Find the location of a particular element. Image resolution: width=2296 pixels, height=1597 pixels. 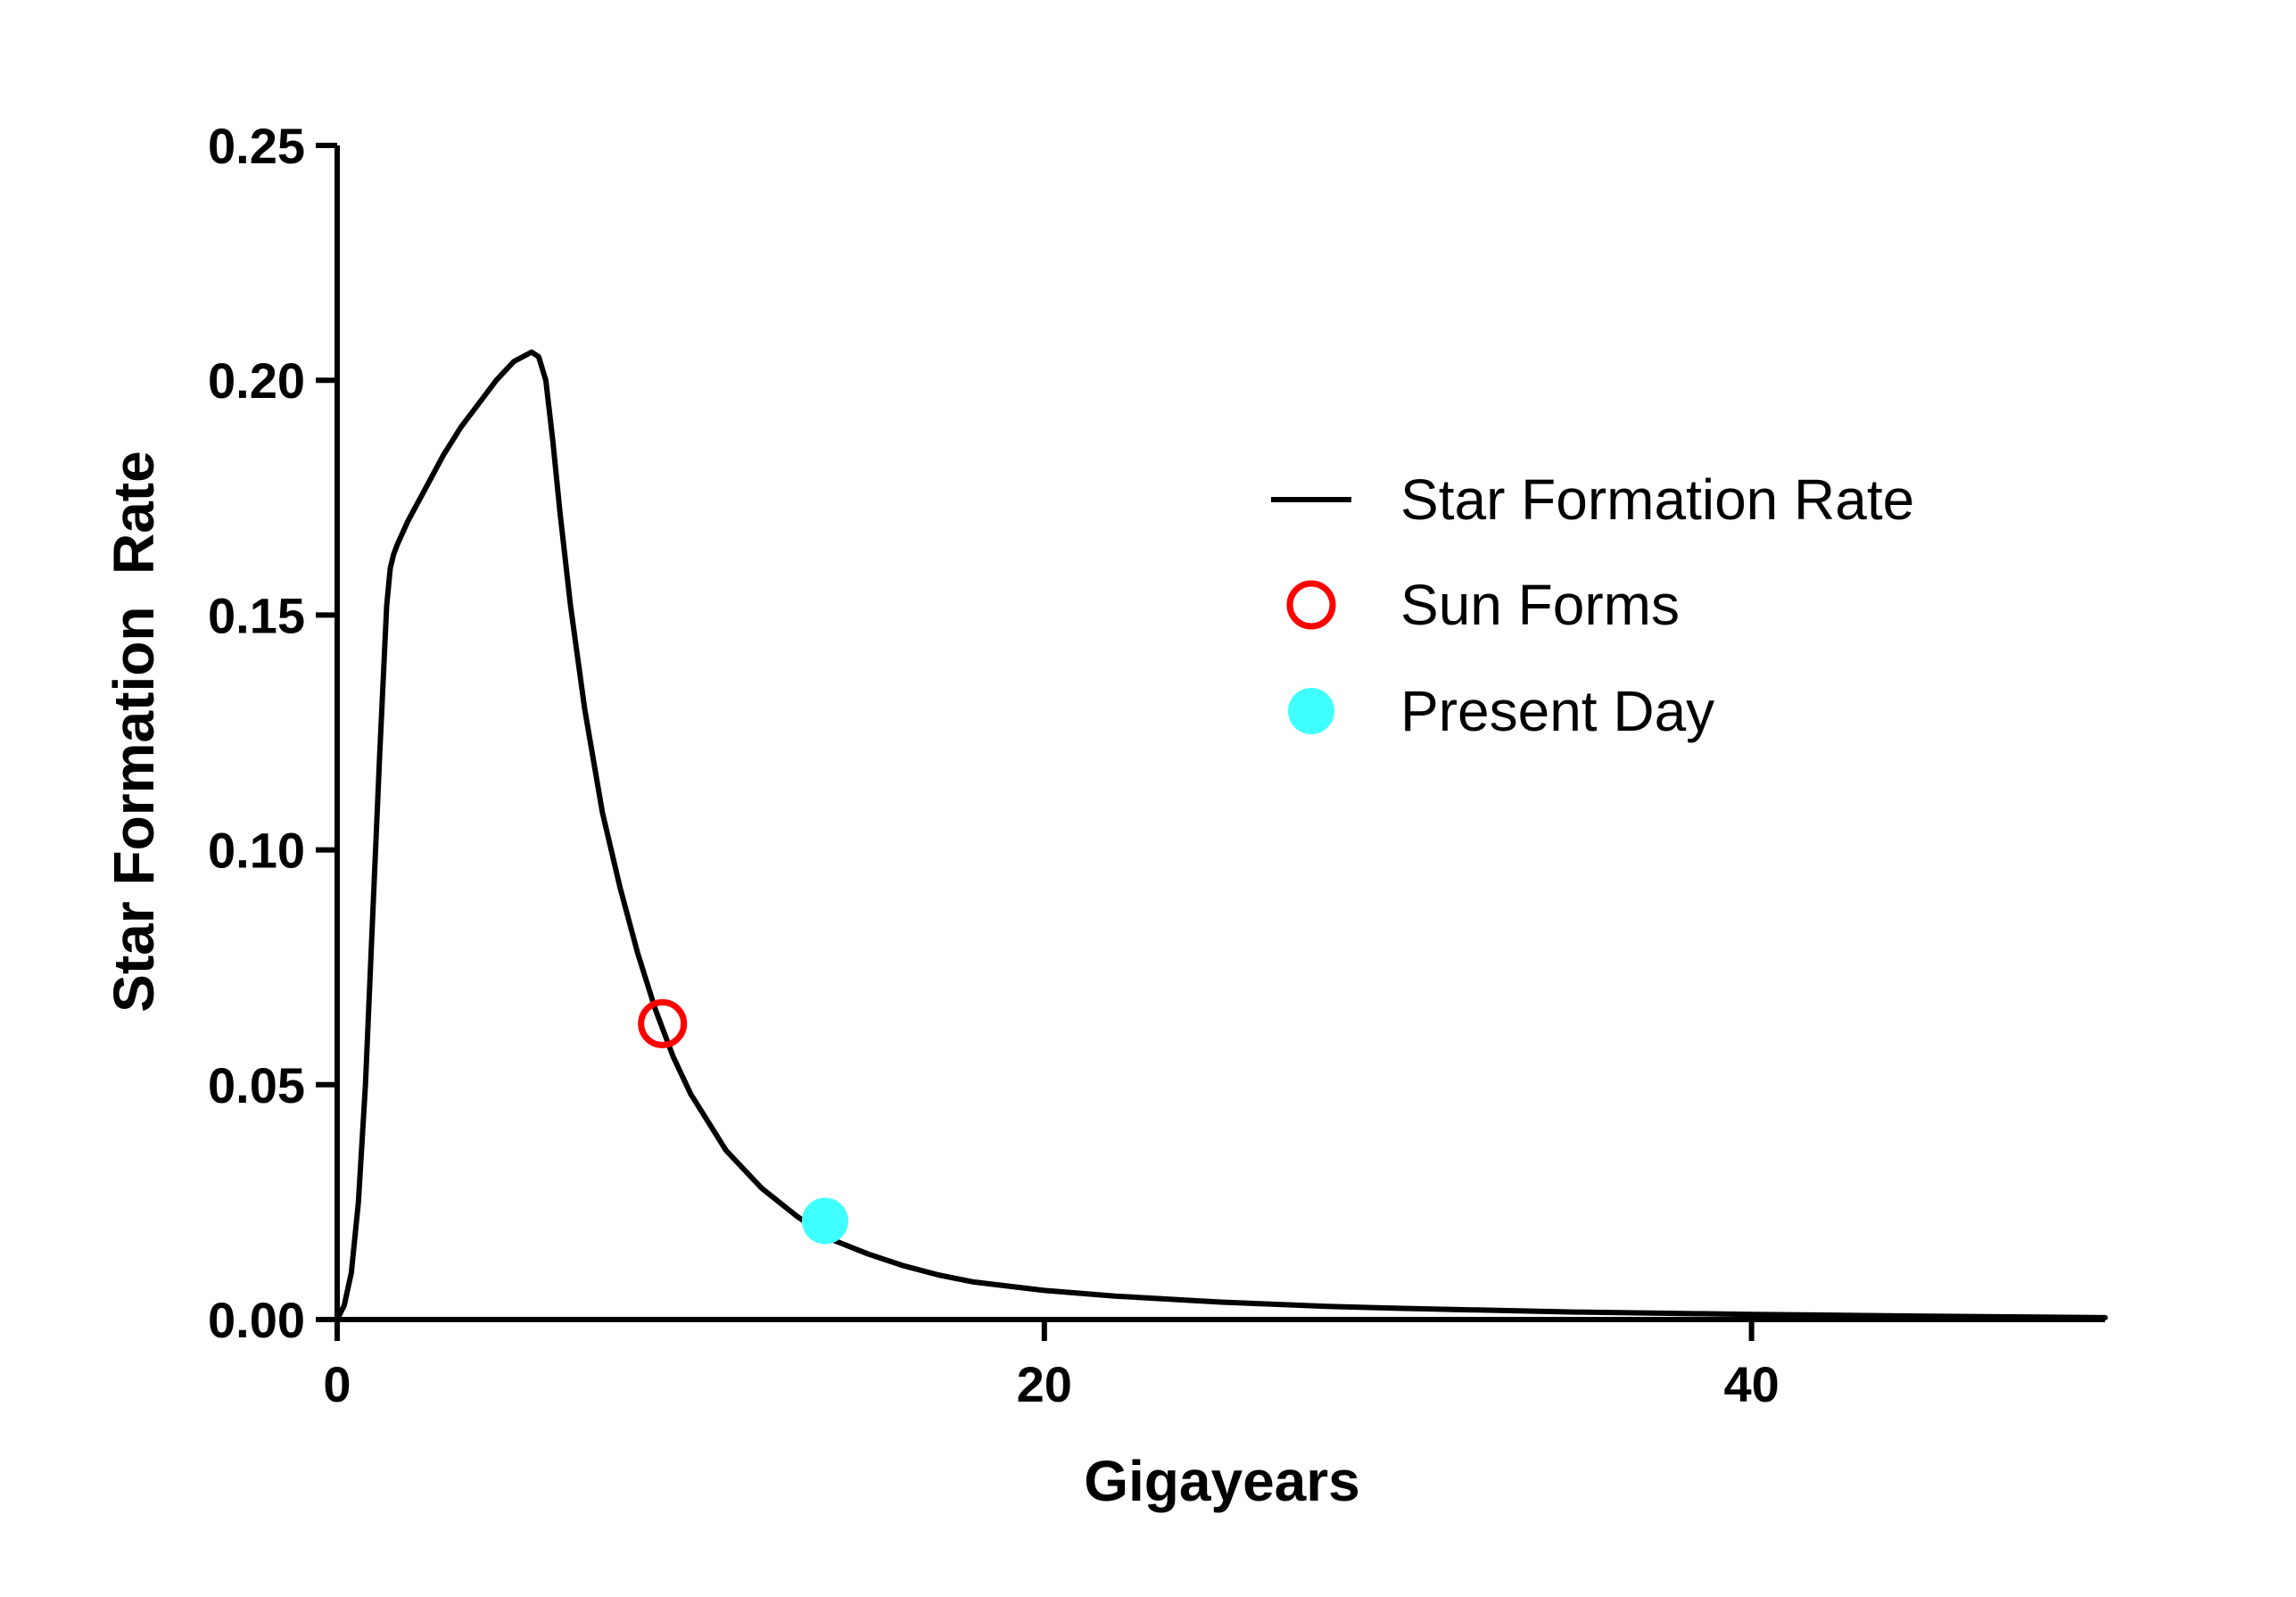

y-tick-label: 0.05 is located at coordinates (256, 1085).